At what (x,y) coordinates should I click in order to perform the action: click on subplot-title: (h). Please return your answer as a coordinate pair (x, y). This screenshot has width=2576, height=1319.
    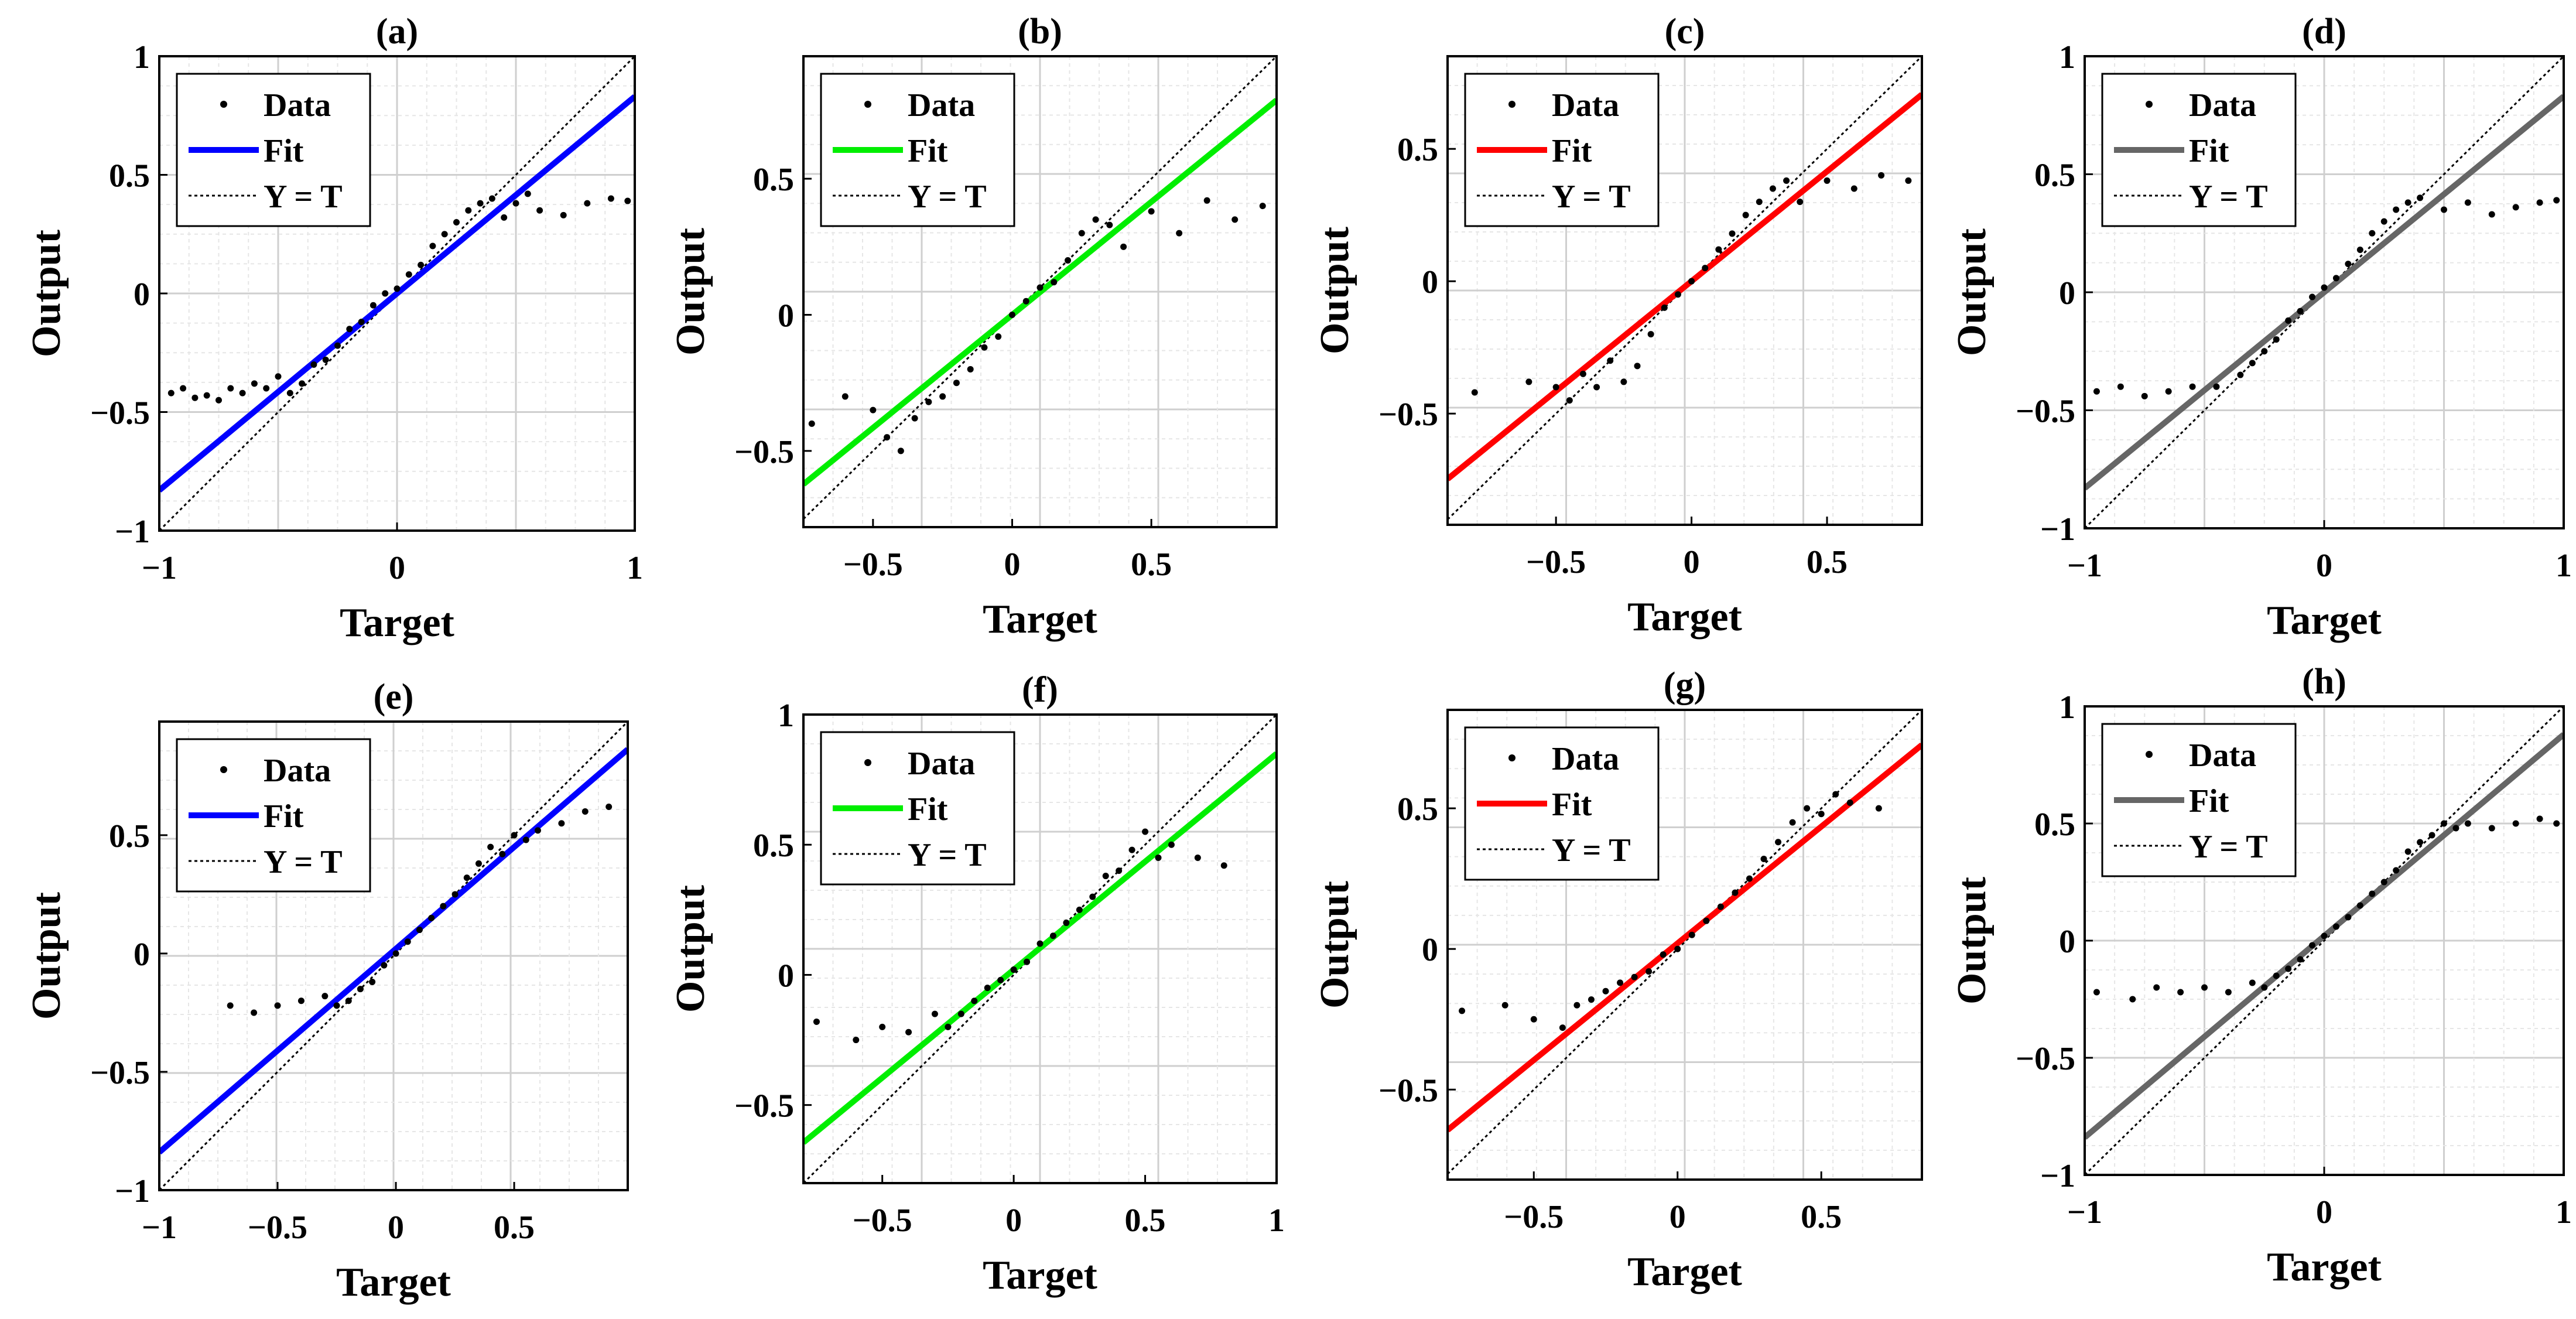
    Looking at the image, I should click on (2324, 682).